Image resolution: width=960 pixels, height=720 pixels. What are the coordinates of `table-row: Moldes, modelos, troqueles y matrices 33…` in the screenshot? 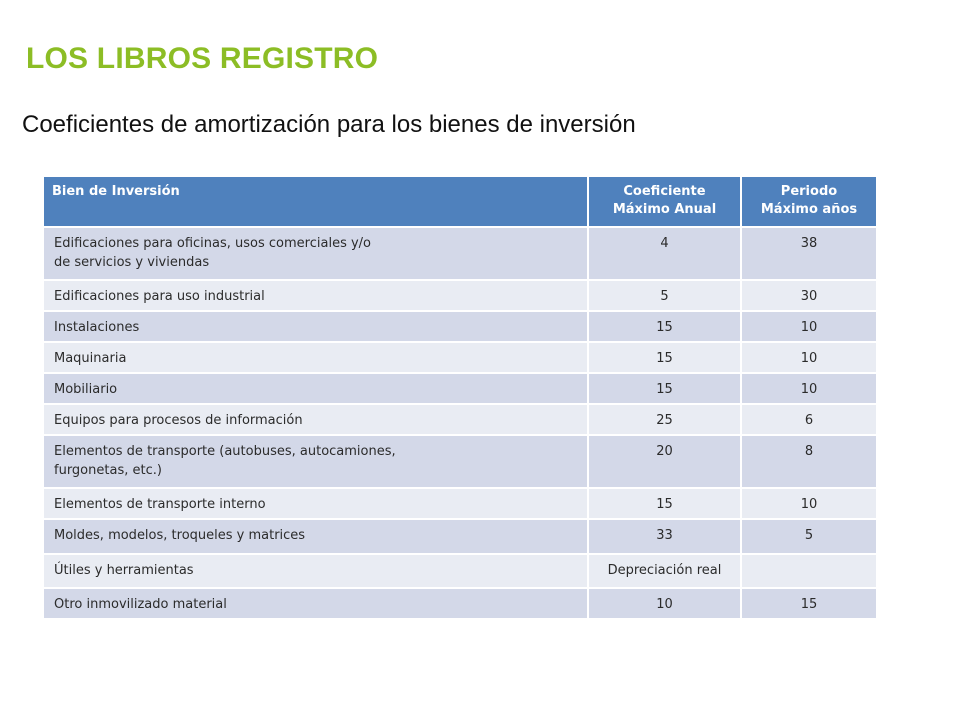 It's located at (460, 536).